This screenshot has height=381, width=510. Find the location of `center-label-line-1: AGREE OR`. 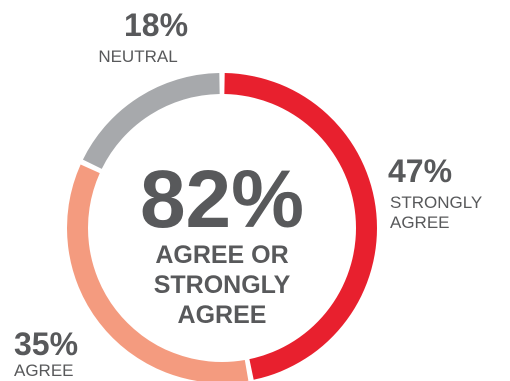

center-label-line-1: AGREE OR is located at coordinates (221, 255).